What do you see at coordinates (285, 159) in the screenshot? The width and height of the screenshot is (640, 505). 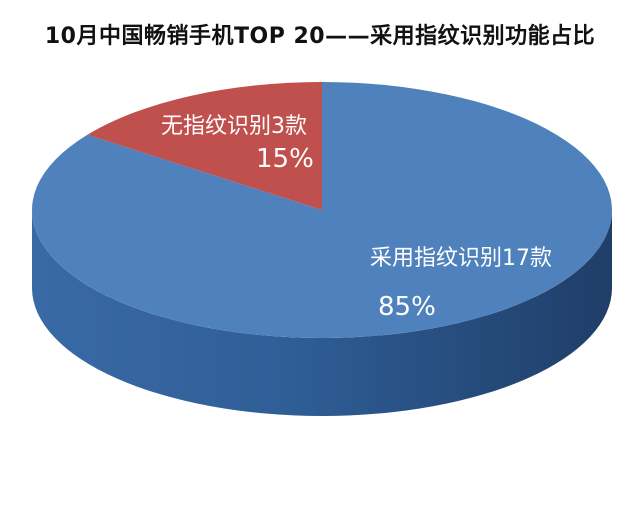 I see `slice-percent-no-fingerprint: 15%` at bounding box center [285, 159].